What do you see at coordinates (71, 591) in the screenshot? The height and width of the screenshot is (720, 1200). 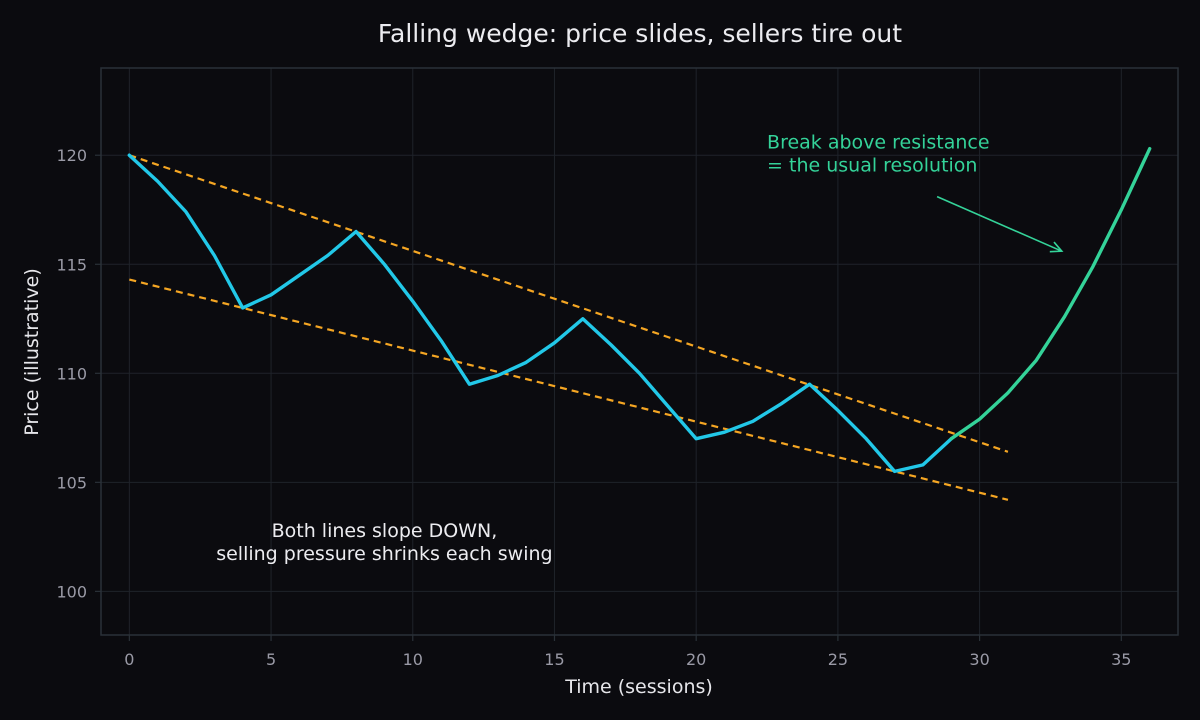 I see `y-tick-label: 100` at bounding box center [71, 591].